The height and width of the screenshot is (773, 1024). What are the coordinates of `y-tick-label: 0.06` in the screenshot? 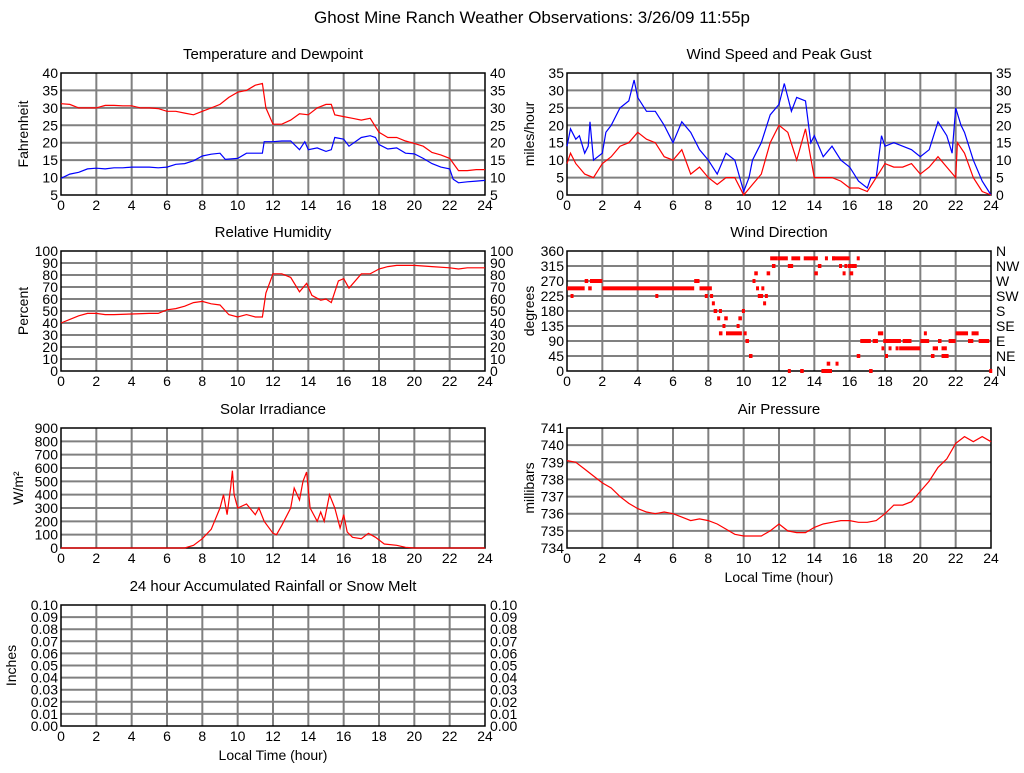 It's located at (44, 653).